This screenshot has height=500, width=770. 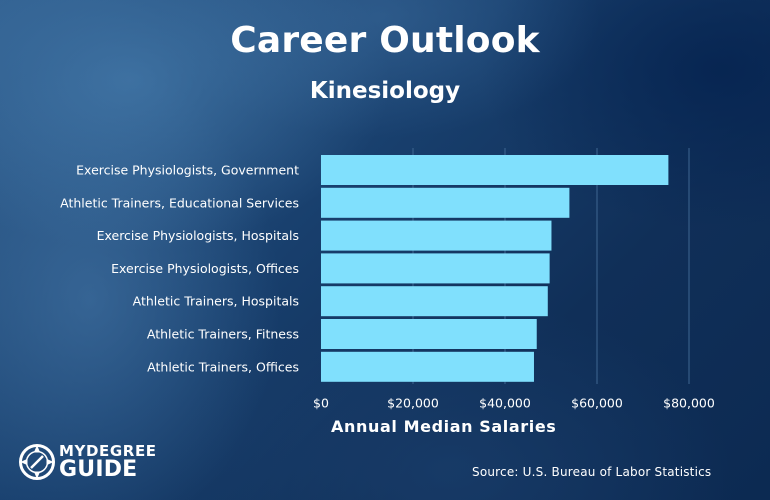 I want to click on category-label: Exercise Physiologists, Offices, so click(x=205, y=268).